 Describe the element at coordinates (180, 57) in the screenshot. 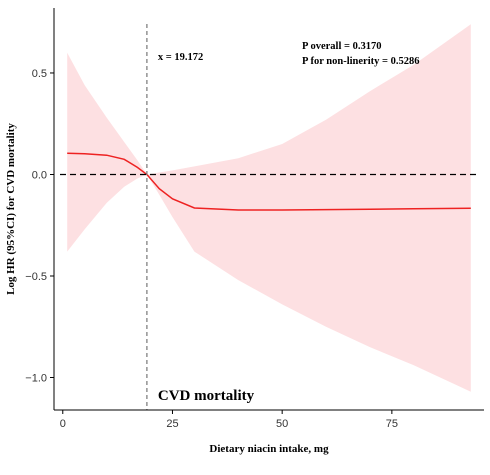

I see `cutoff-label: x = 19.172` at that location.